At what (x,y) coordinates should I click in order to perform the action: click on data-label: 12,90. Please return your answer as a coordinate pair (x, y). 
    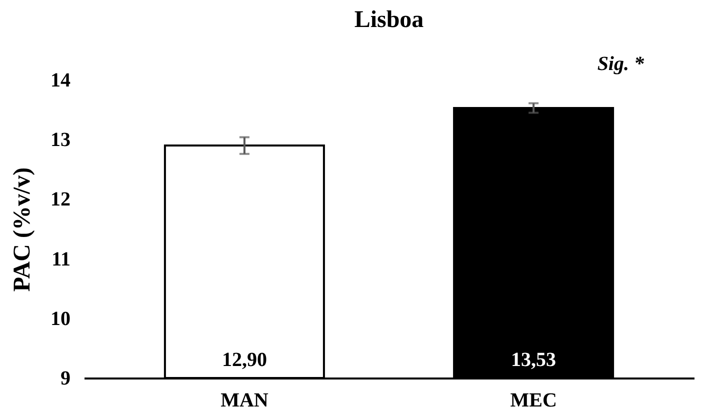
    Looking at the image, I should click on (244, 360).